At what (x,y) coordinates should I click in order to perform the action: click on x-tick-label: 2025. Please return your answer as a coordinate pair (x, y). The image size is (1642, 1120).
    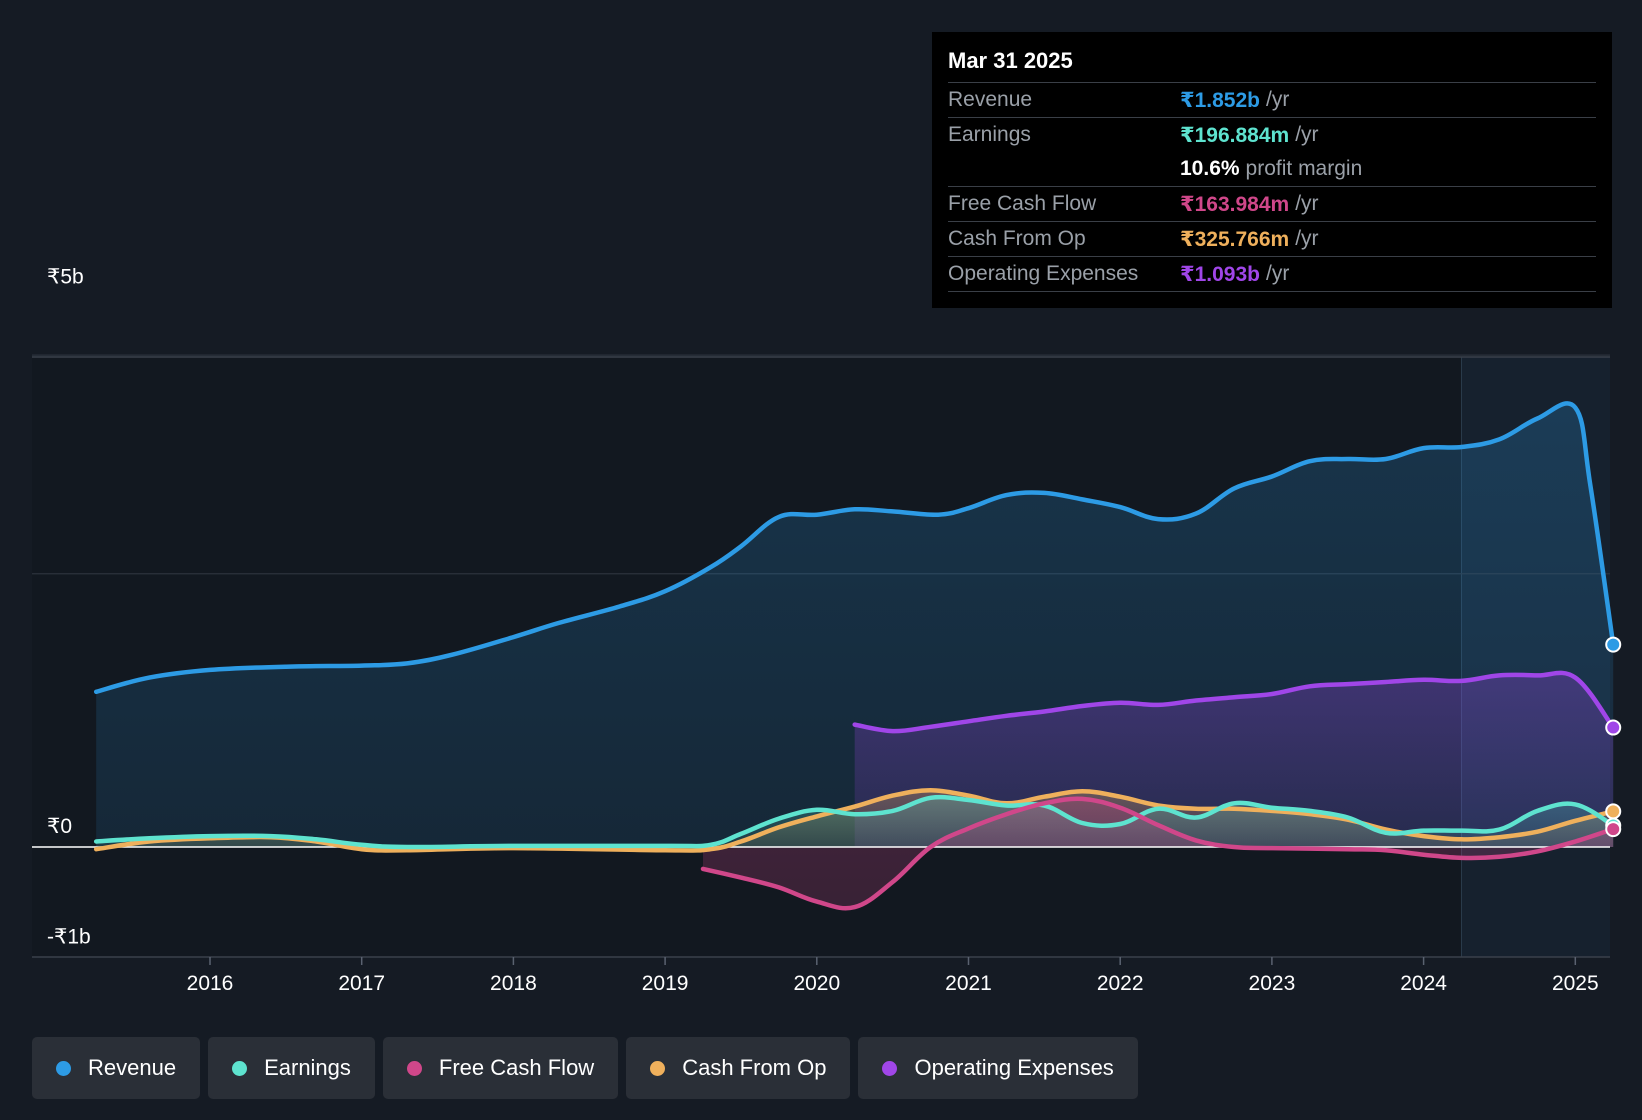
    Looking at the image, I should click on (1575, 983).